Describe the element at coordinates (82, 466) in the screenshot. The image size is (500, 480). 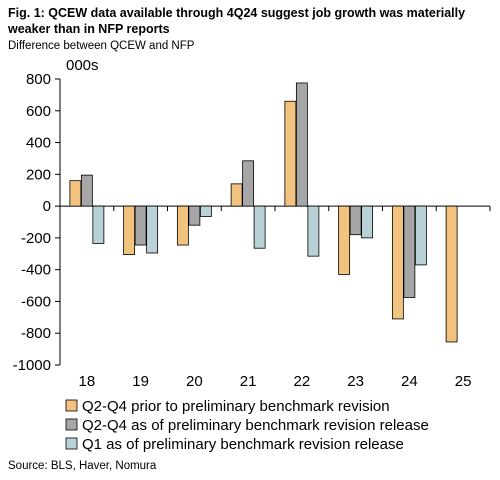
I see `source-note: Source: BLS, Haver, Nomura` at that location.